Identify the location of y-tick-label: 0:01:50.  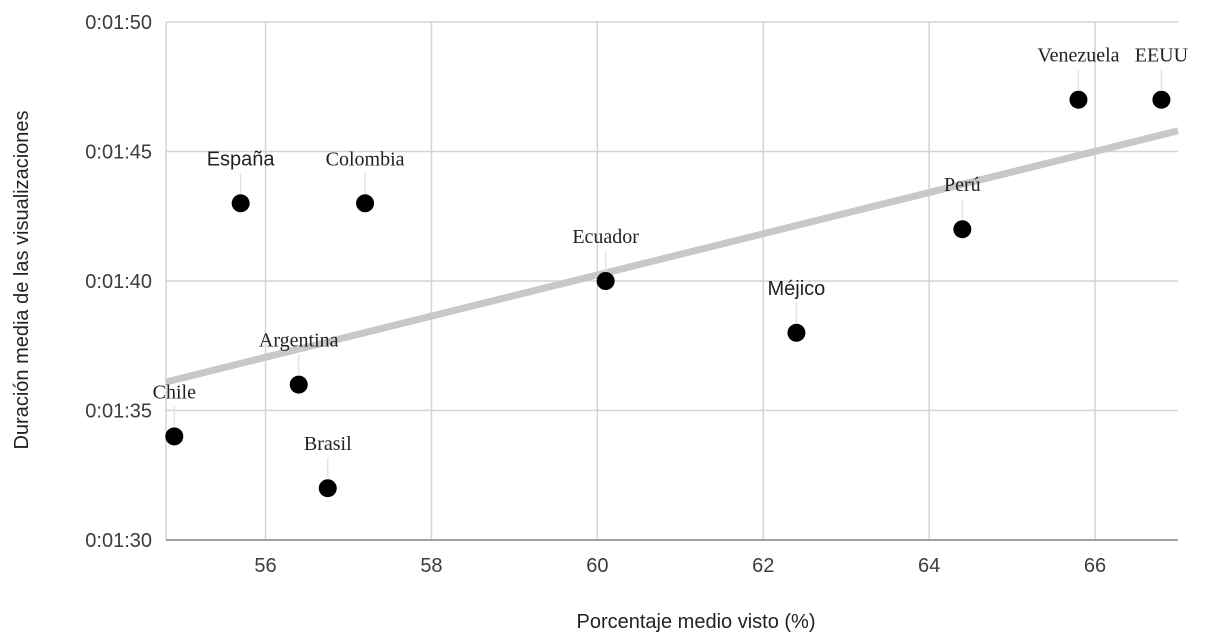
(118, 23).